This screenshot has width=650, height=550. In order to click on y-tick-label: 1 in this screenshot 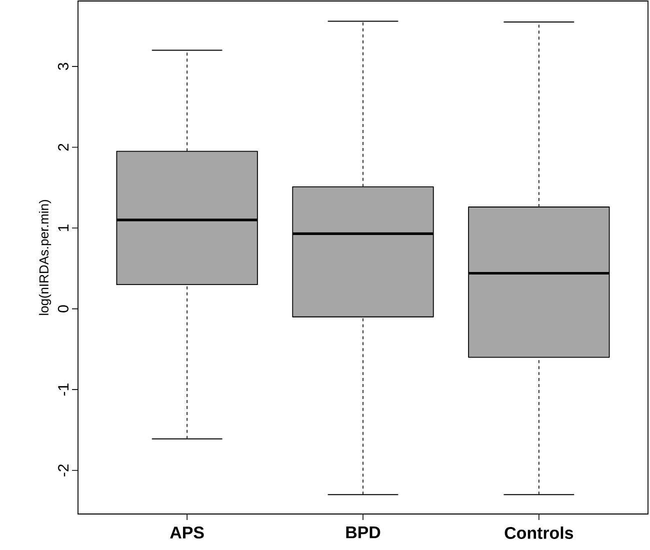, I will do `click(63, 228)`.